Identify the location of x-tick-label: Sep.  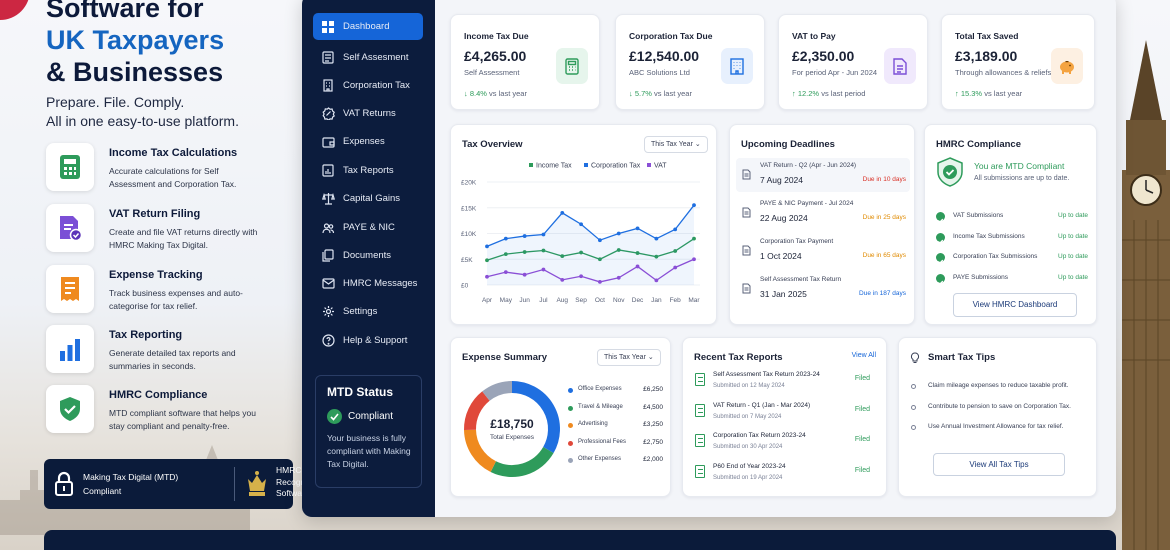
(581, 300).